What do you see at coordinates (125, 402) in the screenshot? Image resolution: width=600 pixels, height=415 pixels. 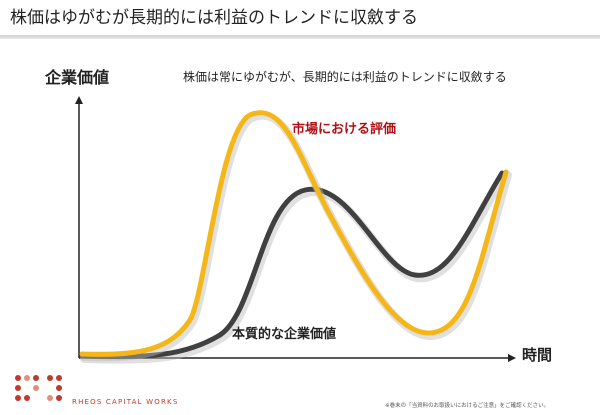 I see `company-name: RHEOS CAPITAL WORKS` at bounding box center [125, 402].